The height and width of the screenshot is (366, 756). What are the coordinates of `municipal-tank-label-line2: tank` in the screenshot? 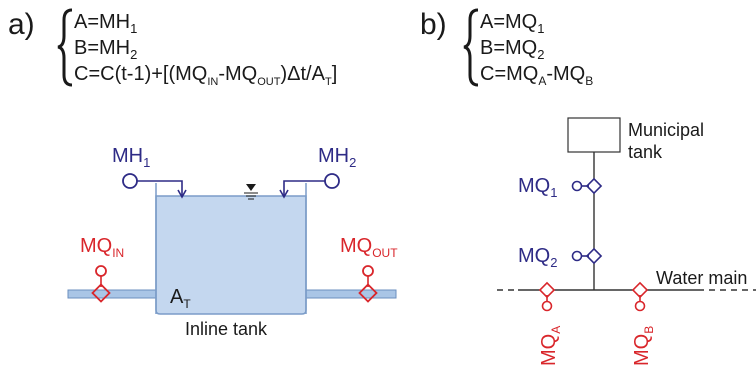 It's located at (645, 152).